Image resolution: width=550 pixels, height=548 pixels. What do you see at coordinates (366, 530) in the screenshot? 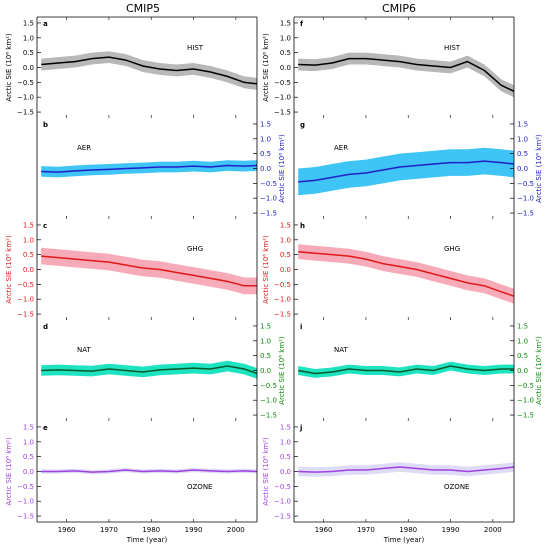
I see `x-tick-label-j: 1970` at bounding box center [366, 530].